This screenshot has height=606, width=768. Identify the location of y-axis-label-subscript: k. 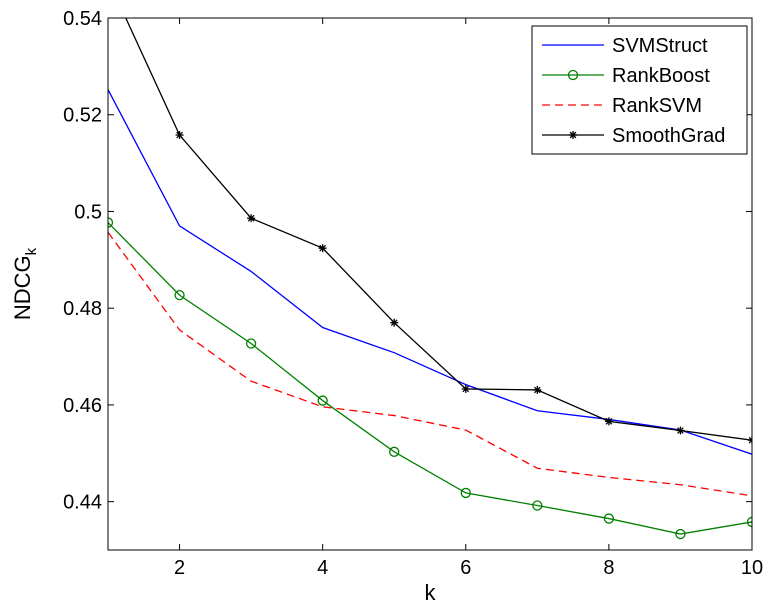
(31, 251).